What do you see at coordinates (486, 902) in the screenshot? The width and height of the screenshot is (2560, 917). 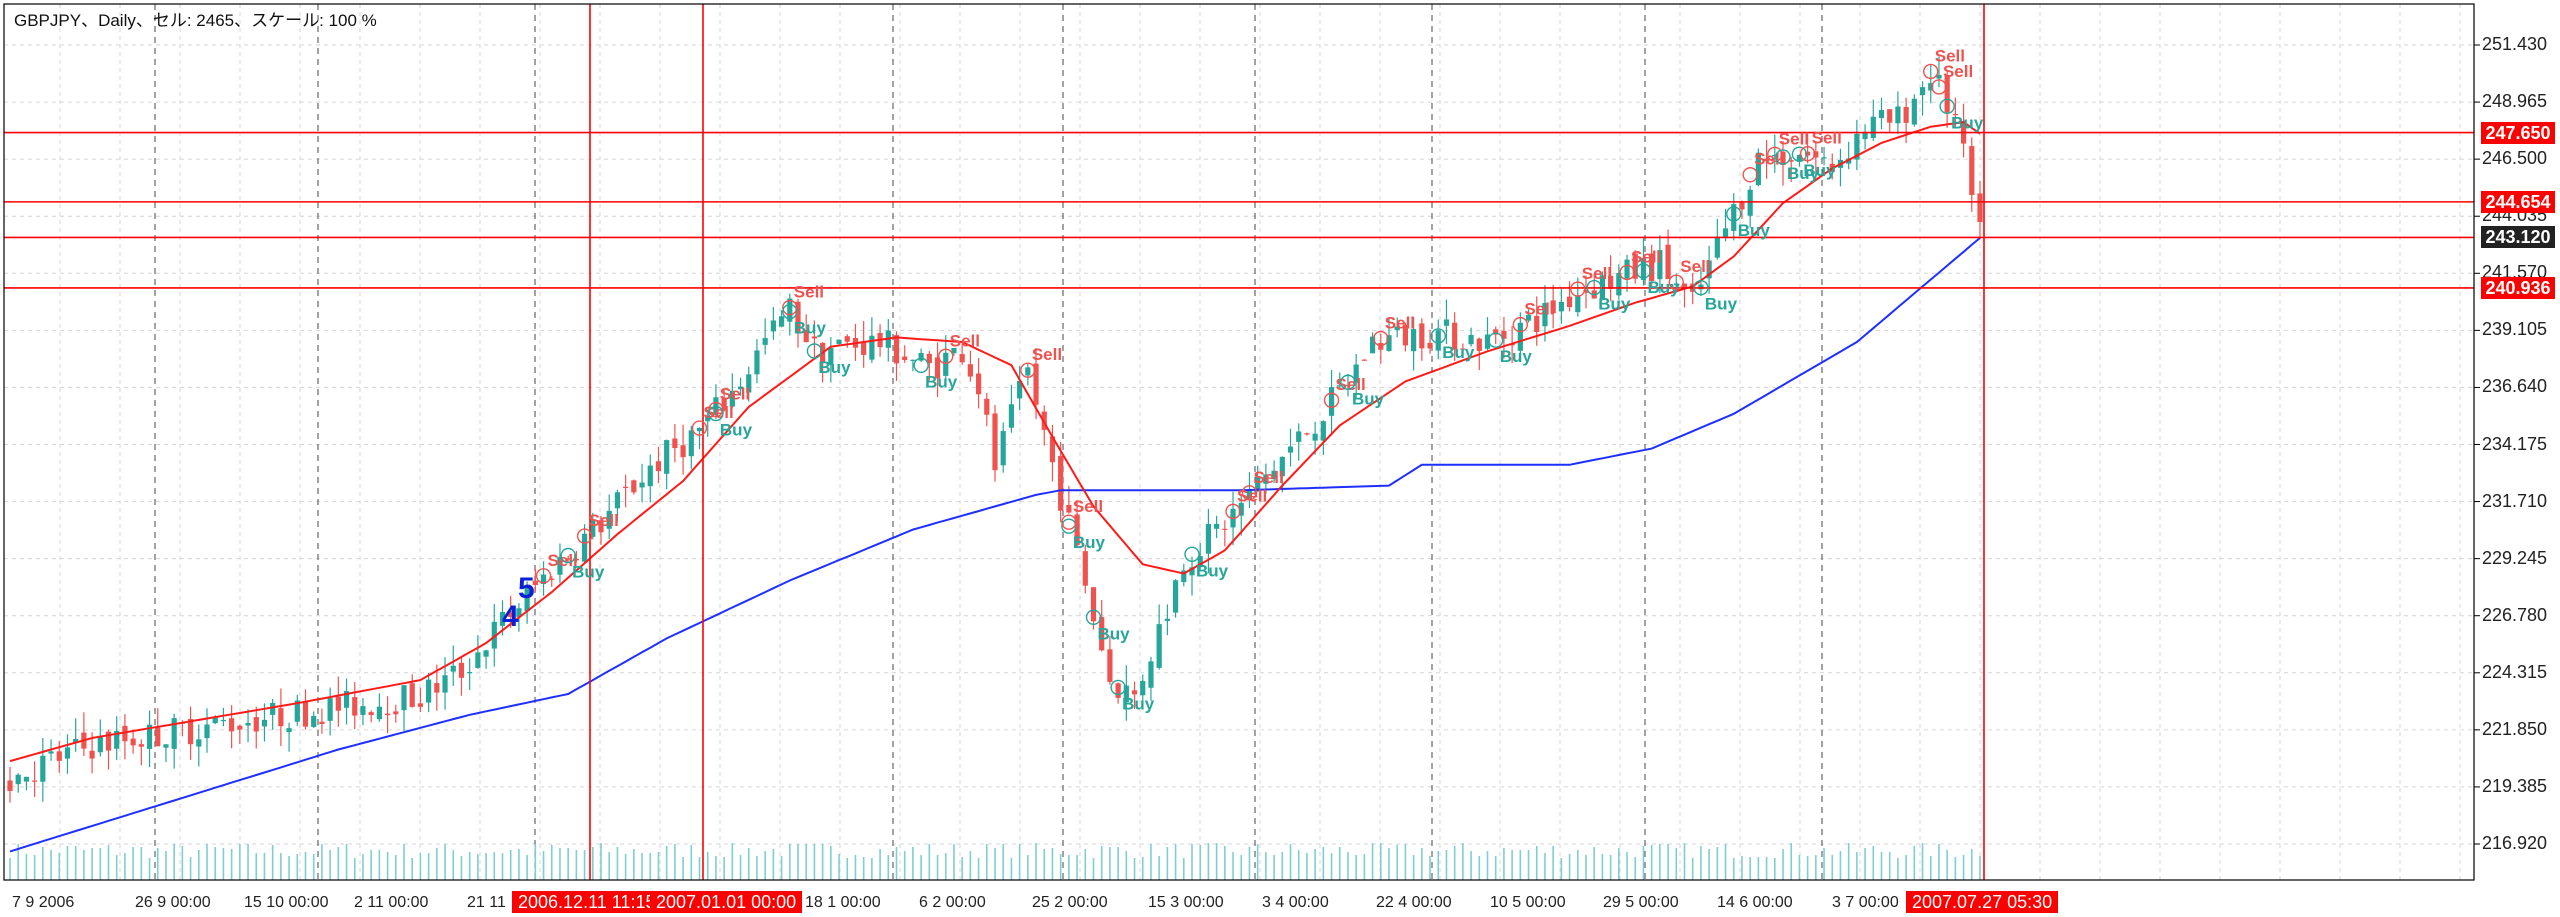 I see `time-tick-label: 21 11` at bounding box center [486, 902].